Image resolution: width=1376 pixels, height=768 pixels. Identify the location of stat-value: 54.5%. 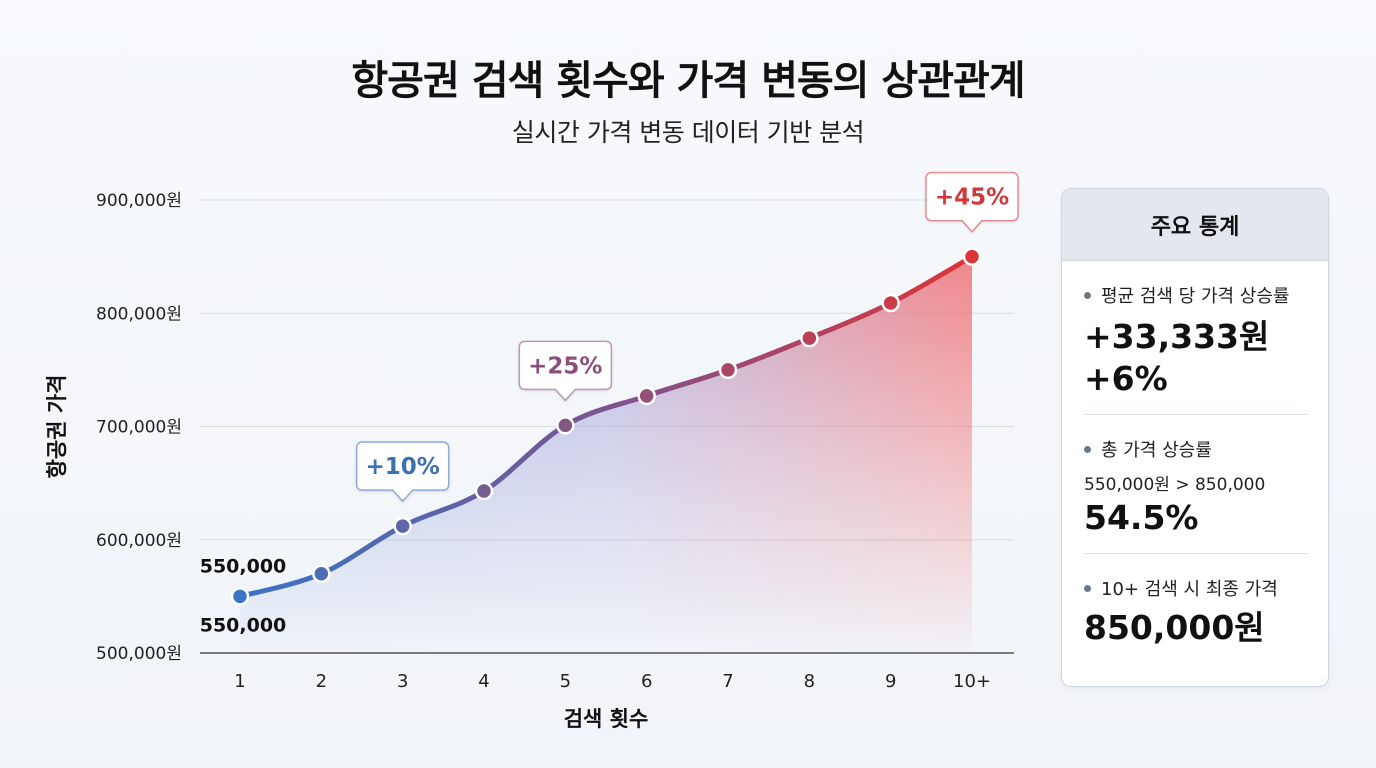
(1141, 517).